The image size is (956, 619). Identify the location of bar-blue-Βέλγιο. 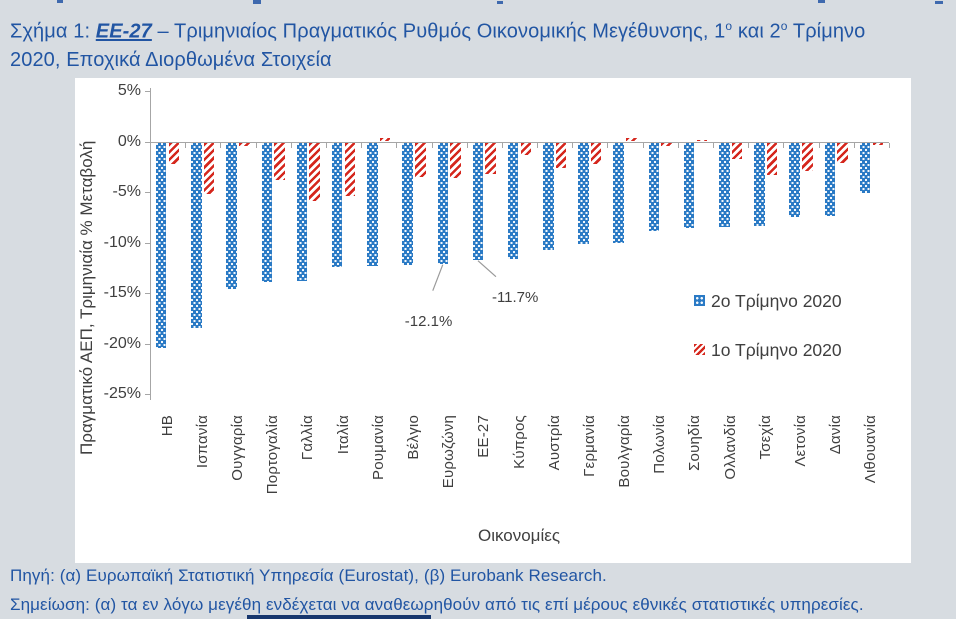
(407, 204).